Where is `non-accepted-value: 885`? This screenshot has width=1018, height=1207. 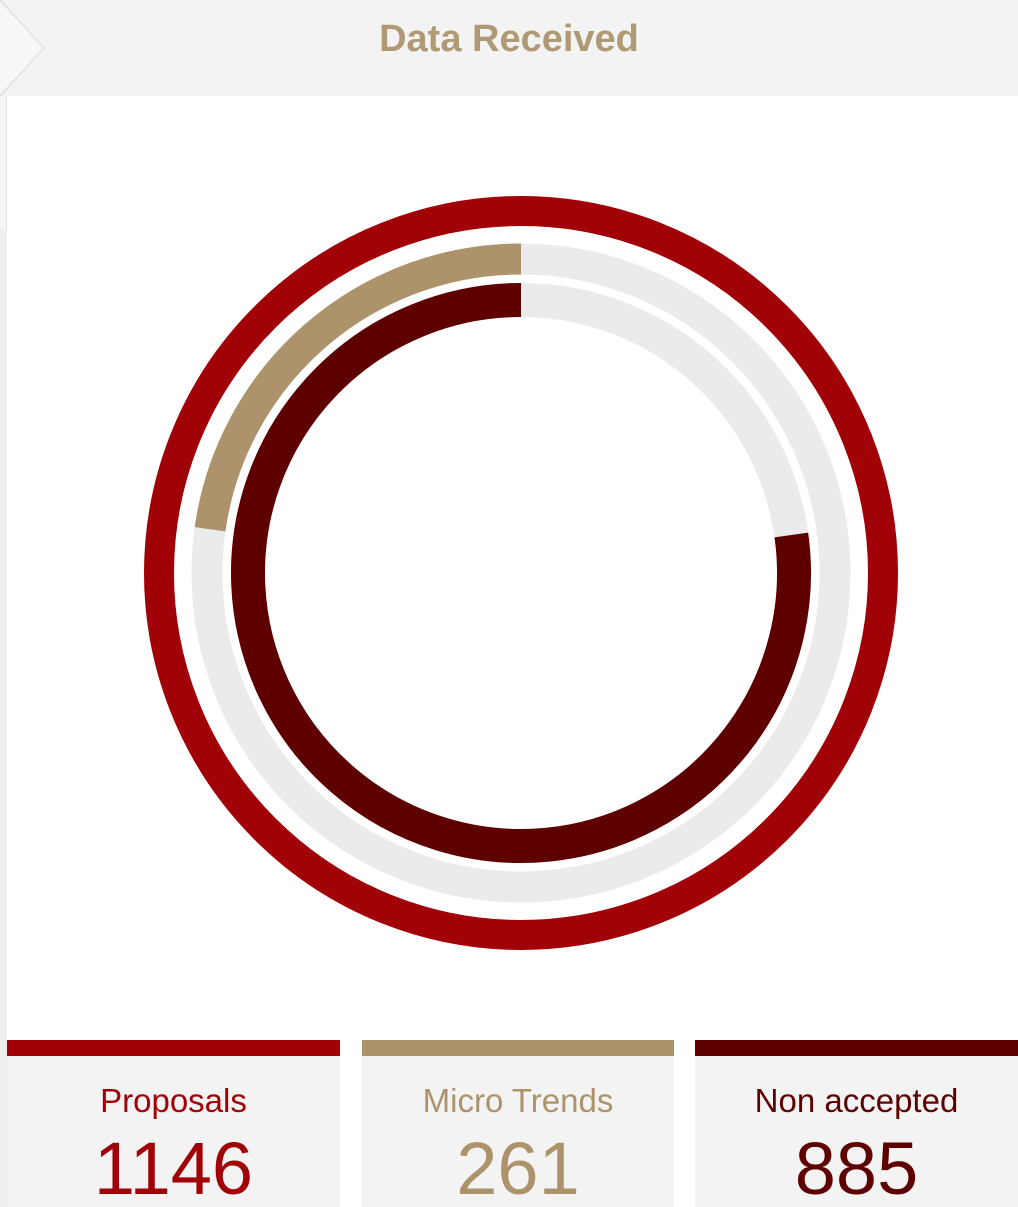
non-accepted-value: 885 is located at coordinates (856, 1167).